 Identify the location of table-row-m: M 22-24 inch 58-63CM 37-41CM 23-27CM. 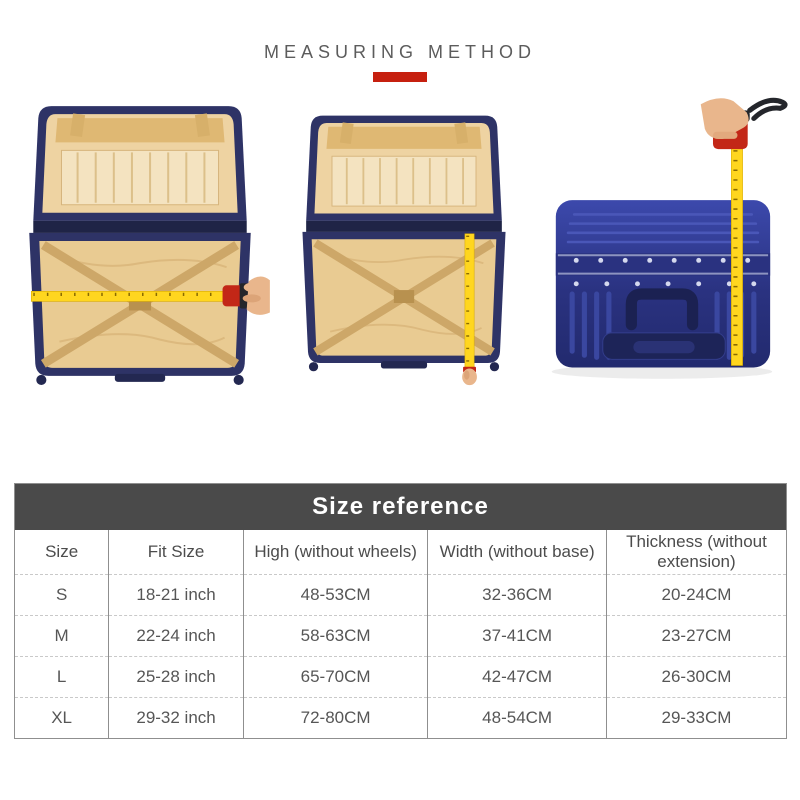
(400, 636).